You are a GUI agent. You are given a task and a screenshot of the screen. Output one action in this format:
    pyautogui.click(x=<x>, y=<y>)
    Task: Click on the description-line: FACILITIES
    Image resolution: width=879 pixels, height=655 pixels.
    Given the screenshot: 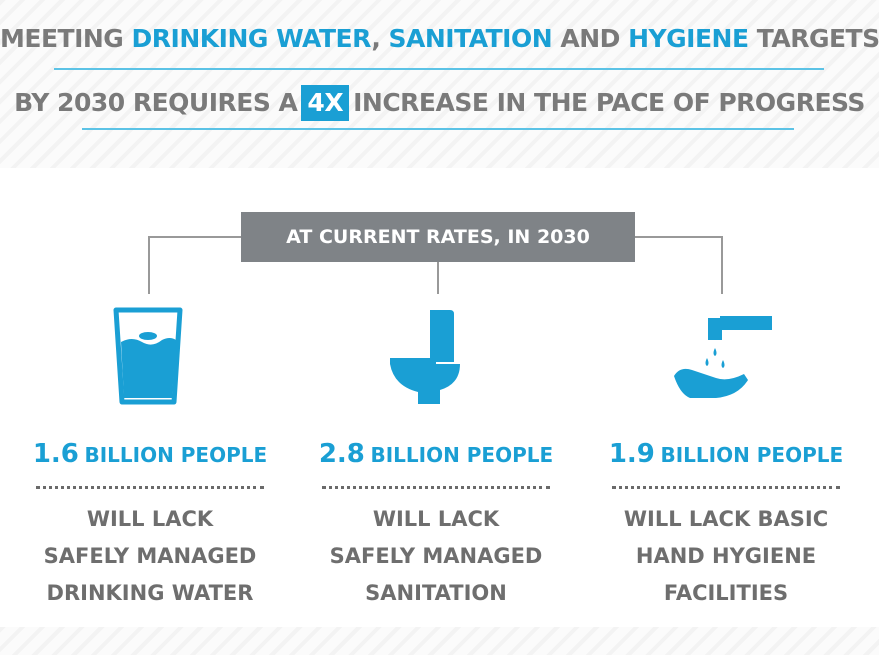 What is the action you would take?
    pyautogui.click(x=726, y=593)
    